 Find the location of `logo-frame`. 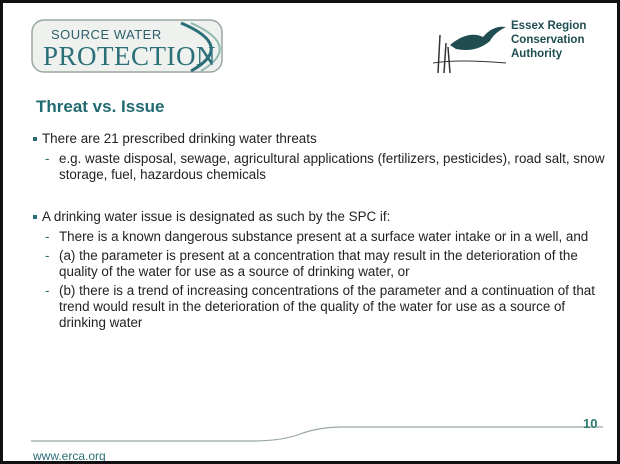

logo-frame is located at coordinates (127, 46).